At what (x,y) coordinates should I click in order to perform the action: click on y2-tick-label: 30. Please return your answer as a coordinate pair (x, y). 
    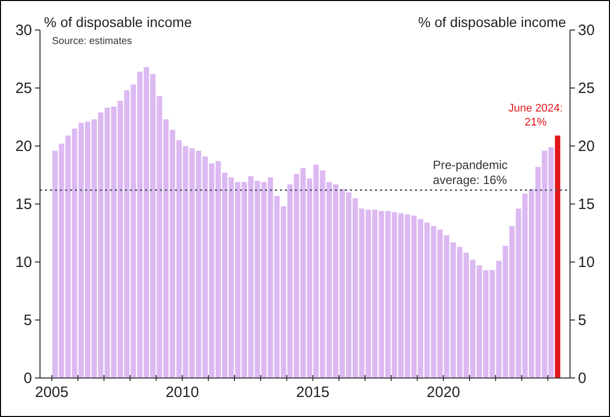
    Looking at the image, I should click on (586, 30).